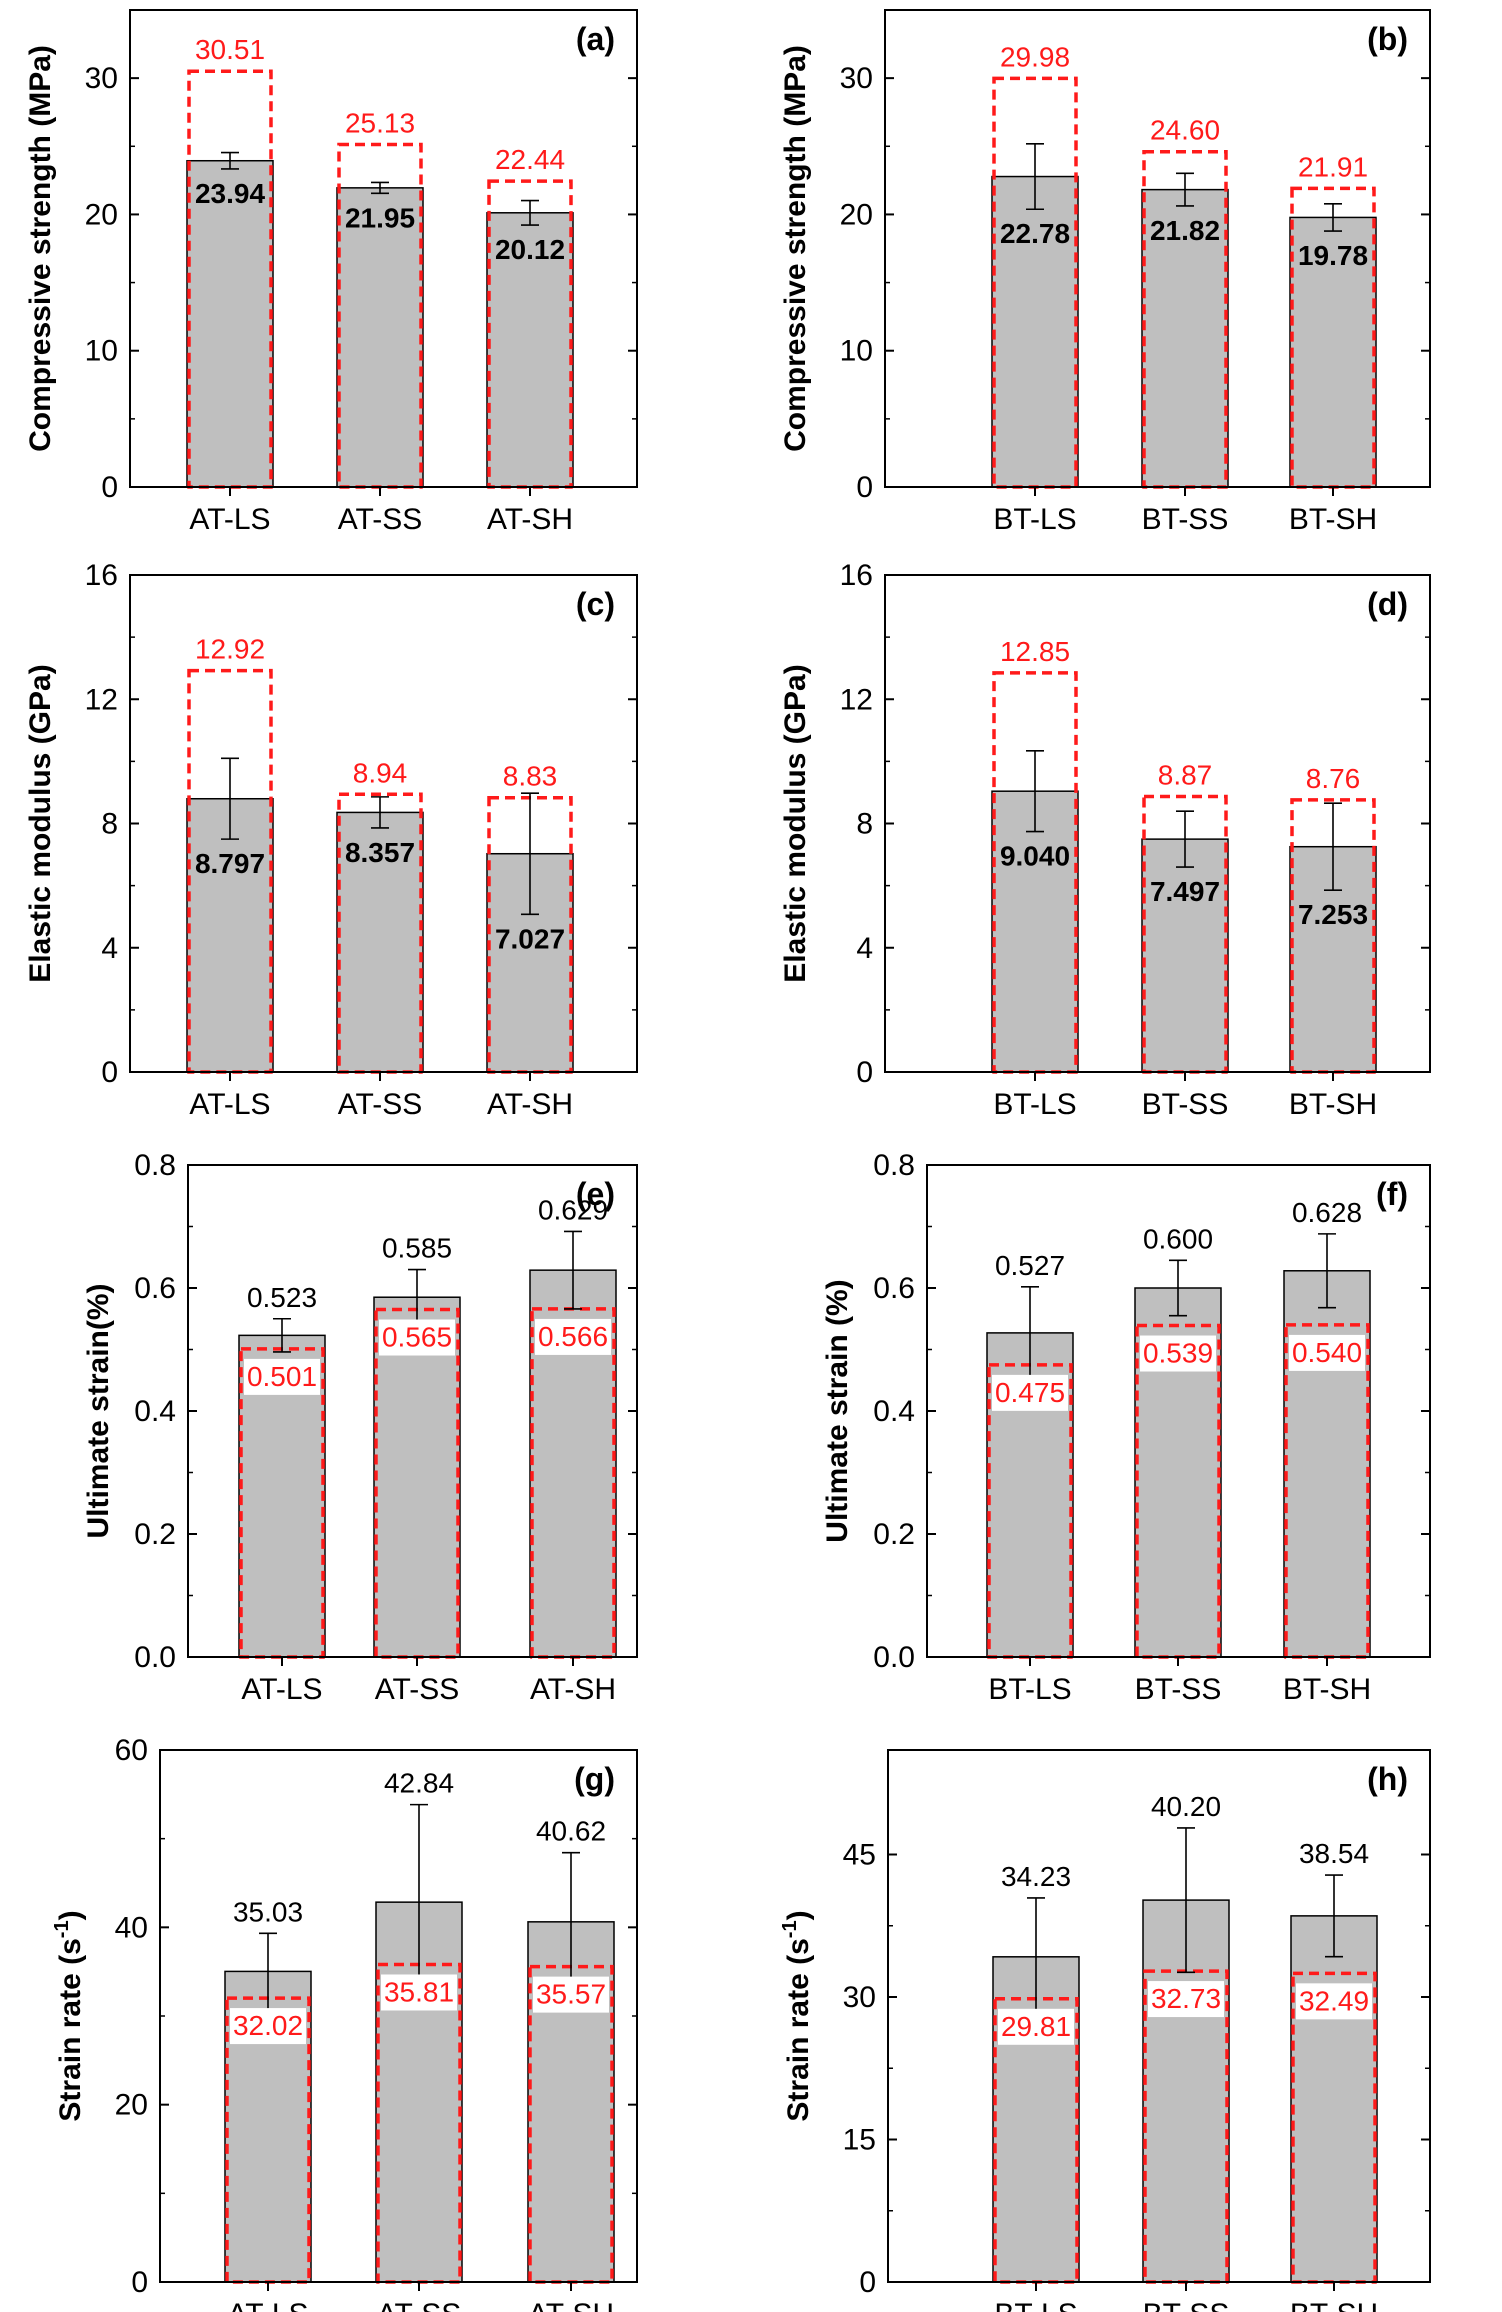  Describe the element at coordinates (1334, 2127) in the screenshot. I see `reference-bar-bt-sh` at that location.